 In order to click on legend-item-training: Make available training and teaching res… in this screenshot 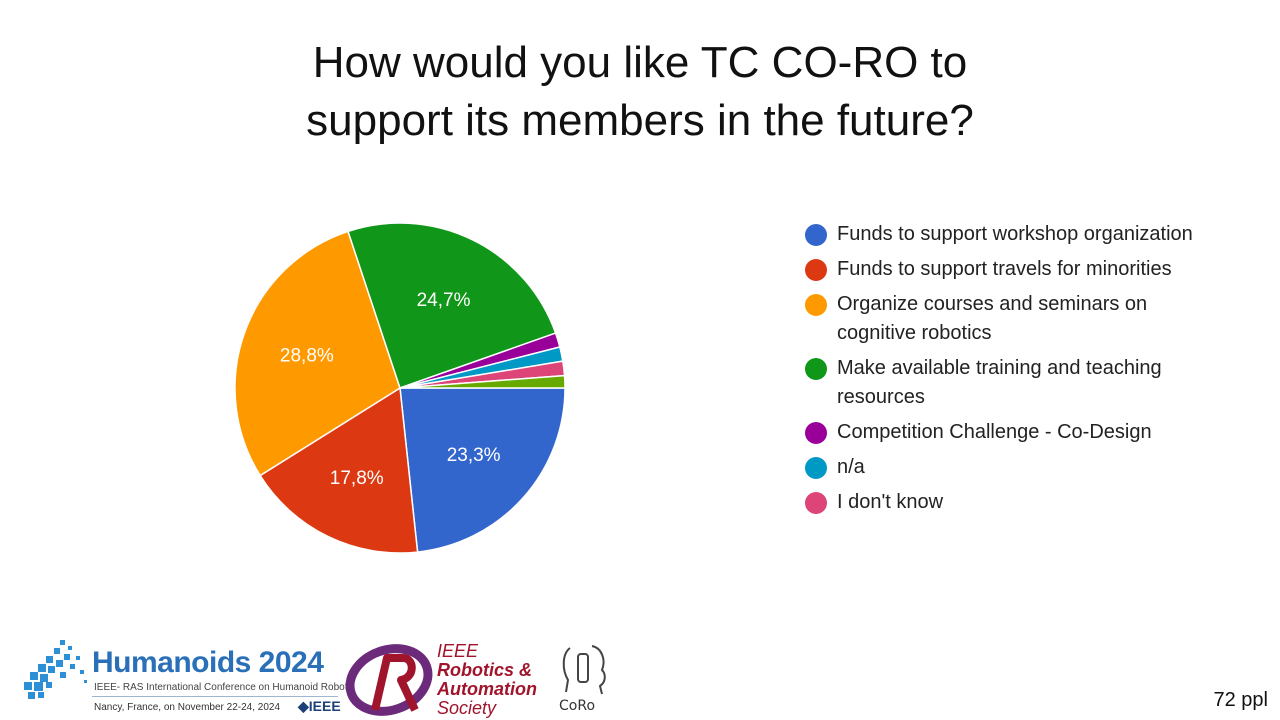, I will do `click(1035, 383)`.